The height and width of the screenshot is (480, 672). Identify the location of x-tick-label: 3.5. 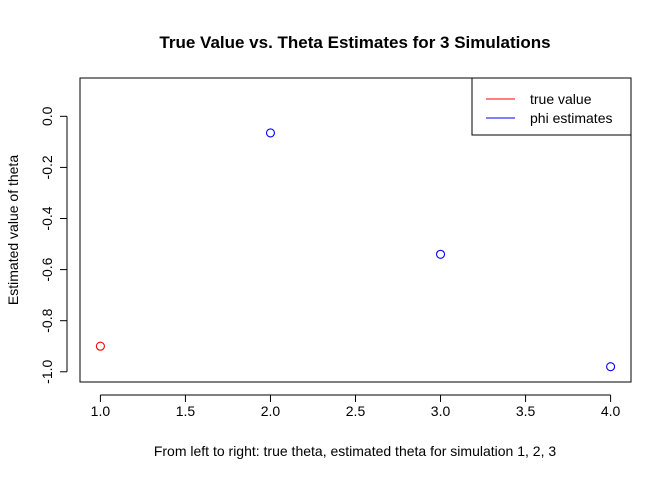
(526, 411).